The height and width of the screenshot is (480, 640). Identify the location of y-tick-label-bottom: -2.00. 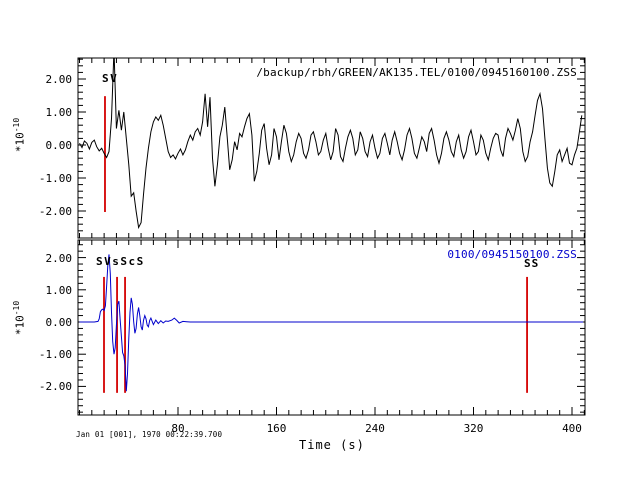
(55, 387).